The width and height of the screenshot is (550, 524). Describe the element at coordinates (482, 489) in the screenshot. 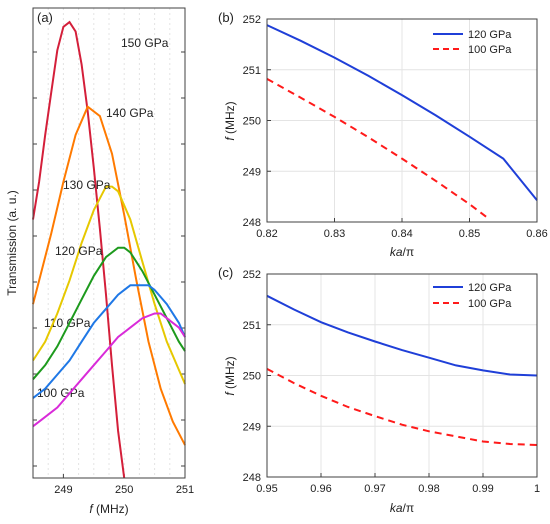

I see `x-tick-label: 0.99` at that location.